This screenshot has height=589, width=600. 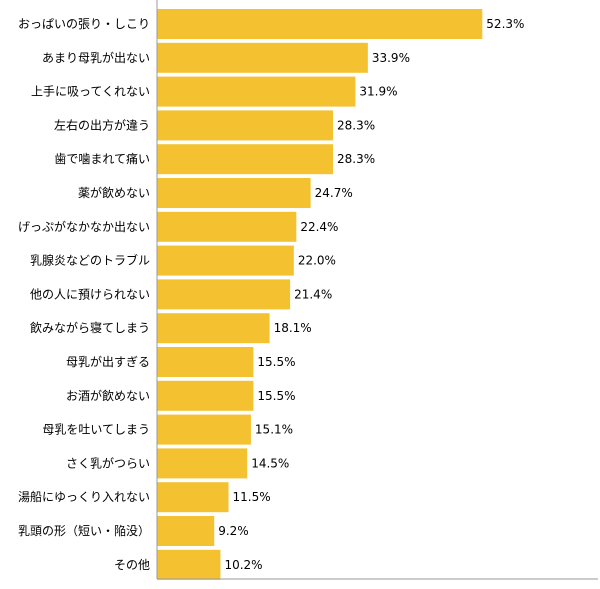 What do you see at coordinates (317, 261) in the screenshot?
I see `value-label-8: 22.0%` at bounding box center [317, 261].